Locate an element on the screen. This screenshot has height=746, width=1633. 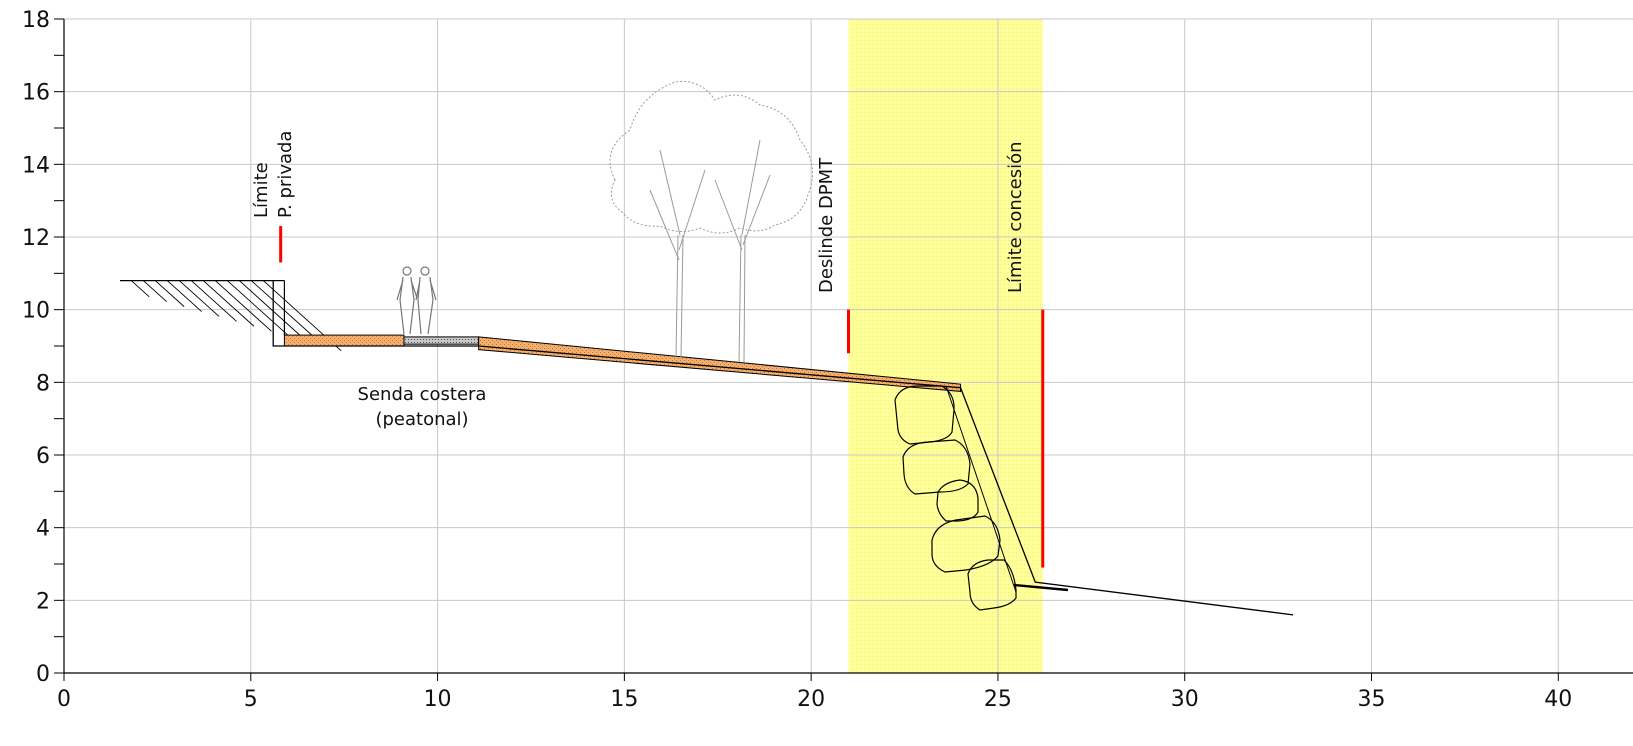
gravel-surface is located at coordinates (441, 340).